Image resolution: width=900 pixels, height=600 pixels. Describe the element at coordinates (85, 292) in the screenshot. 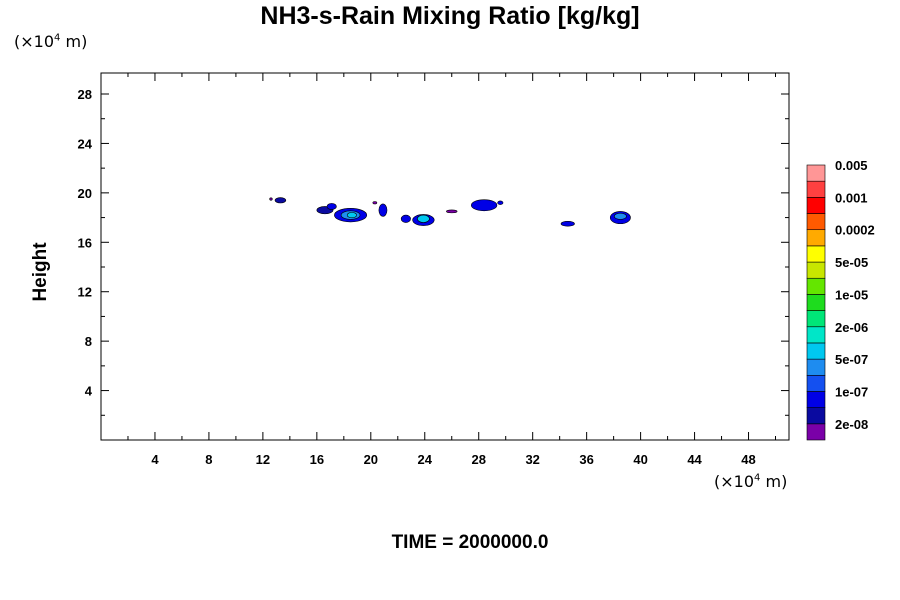

I see `y-tick-label: 12` at that location.